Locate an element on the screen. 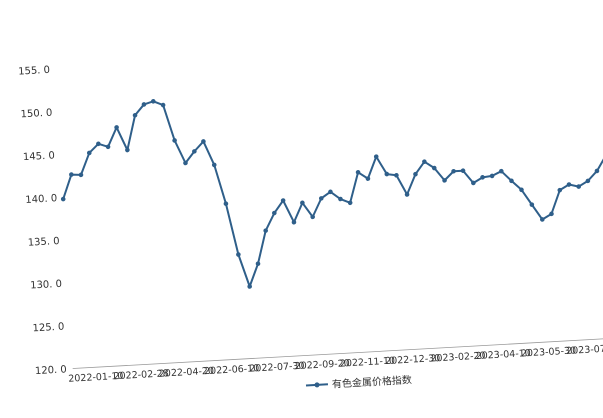 The height and width of the screenshot is (418, 603). x-tick-label: 2022-07-30 is located at coordinates (277, 368).